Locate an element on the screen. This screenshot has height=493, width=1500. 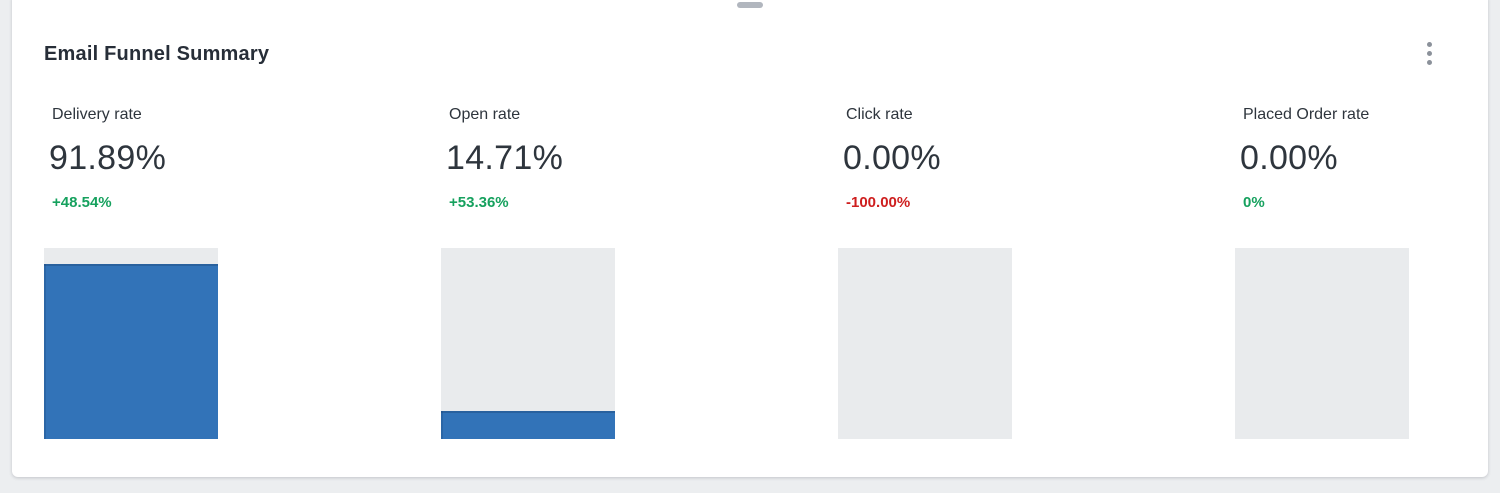
card-header: Email Funnel Summary is located at coordinates (750, 33).